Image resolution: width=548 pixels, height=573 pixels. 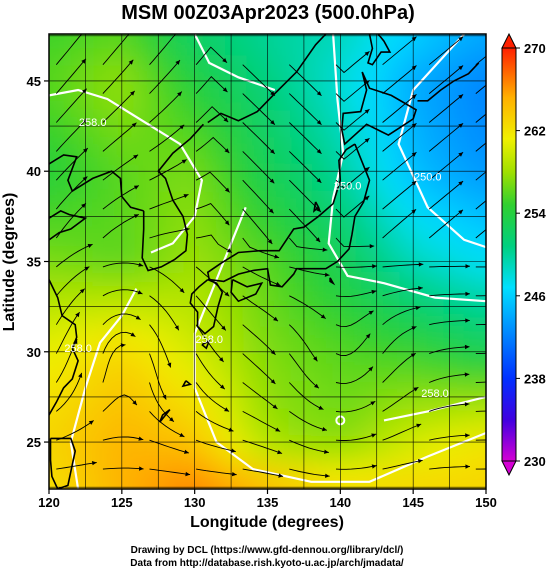 What do you see at coordinates (413, 502) in the screenshot?
I see `x-tick-label: 145` at bounding box center [413, 502].